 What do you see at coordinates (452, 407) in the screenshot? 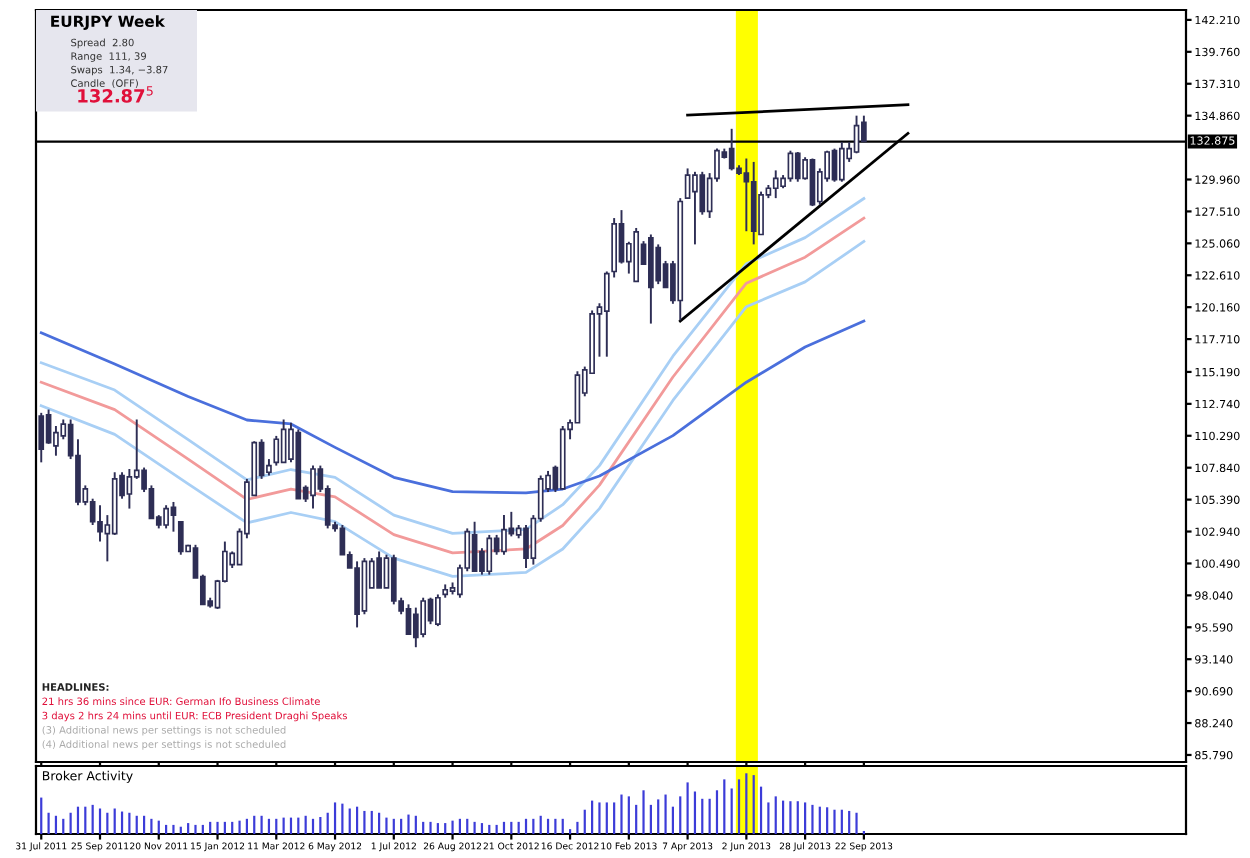
I see `line-series` at bounding box center [452, 407].